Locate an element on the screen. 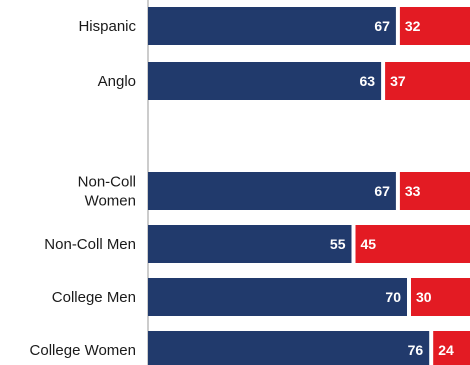  data-label-series-2: 33 is located at coordinates (413, 191).